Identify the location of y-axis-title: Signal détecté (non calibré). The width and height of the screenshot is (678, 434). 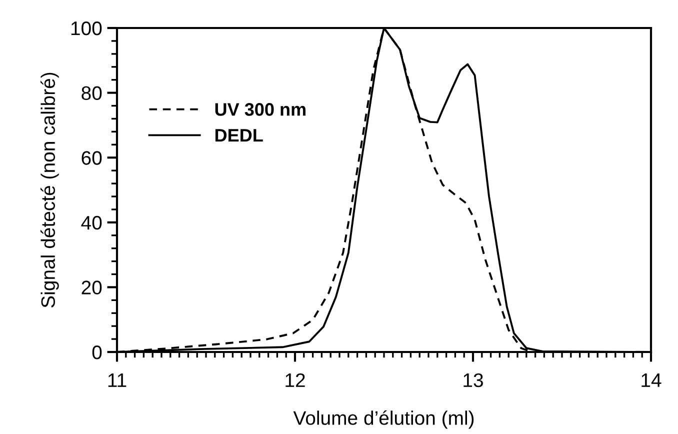
(49, 190).